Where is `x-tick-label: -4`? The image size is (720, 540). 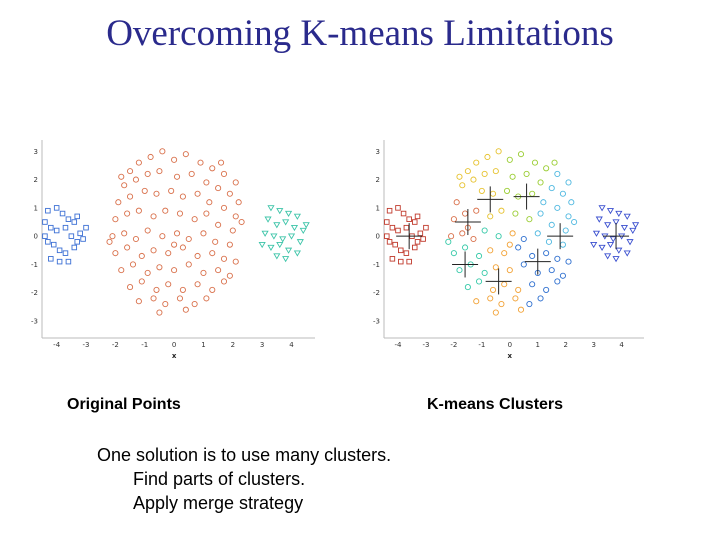
x-tick-label: -4 is located at coordinates (57, 345).